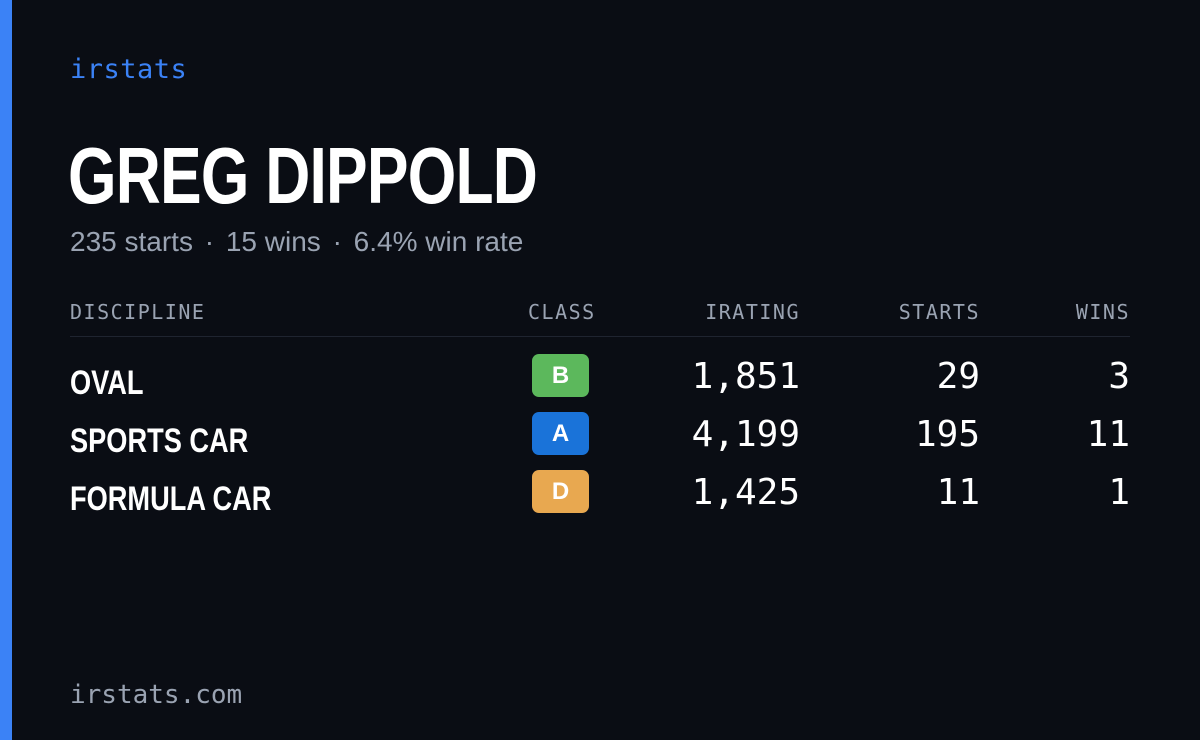 This screenshot has width=1200, height=740. Describe the element at coordinates (939, 312) in the screenshot. I see `header-starts: STARTS` at that location.